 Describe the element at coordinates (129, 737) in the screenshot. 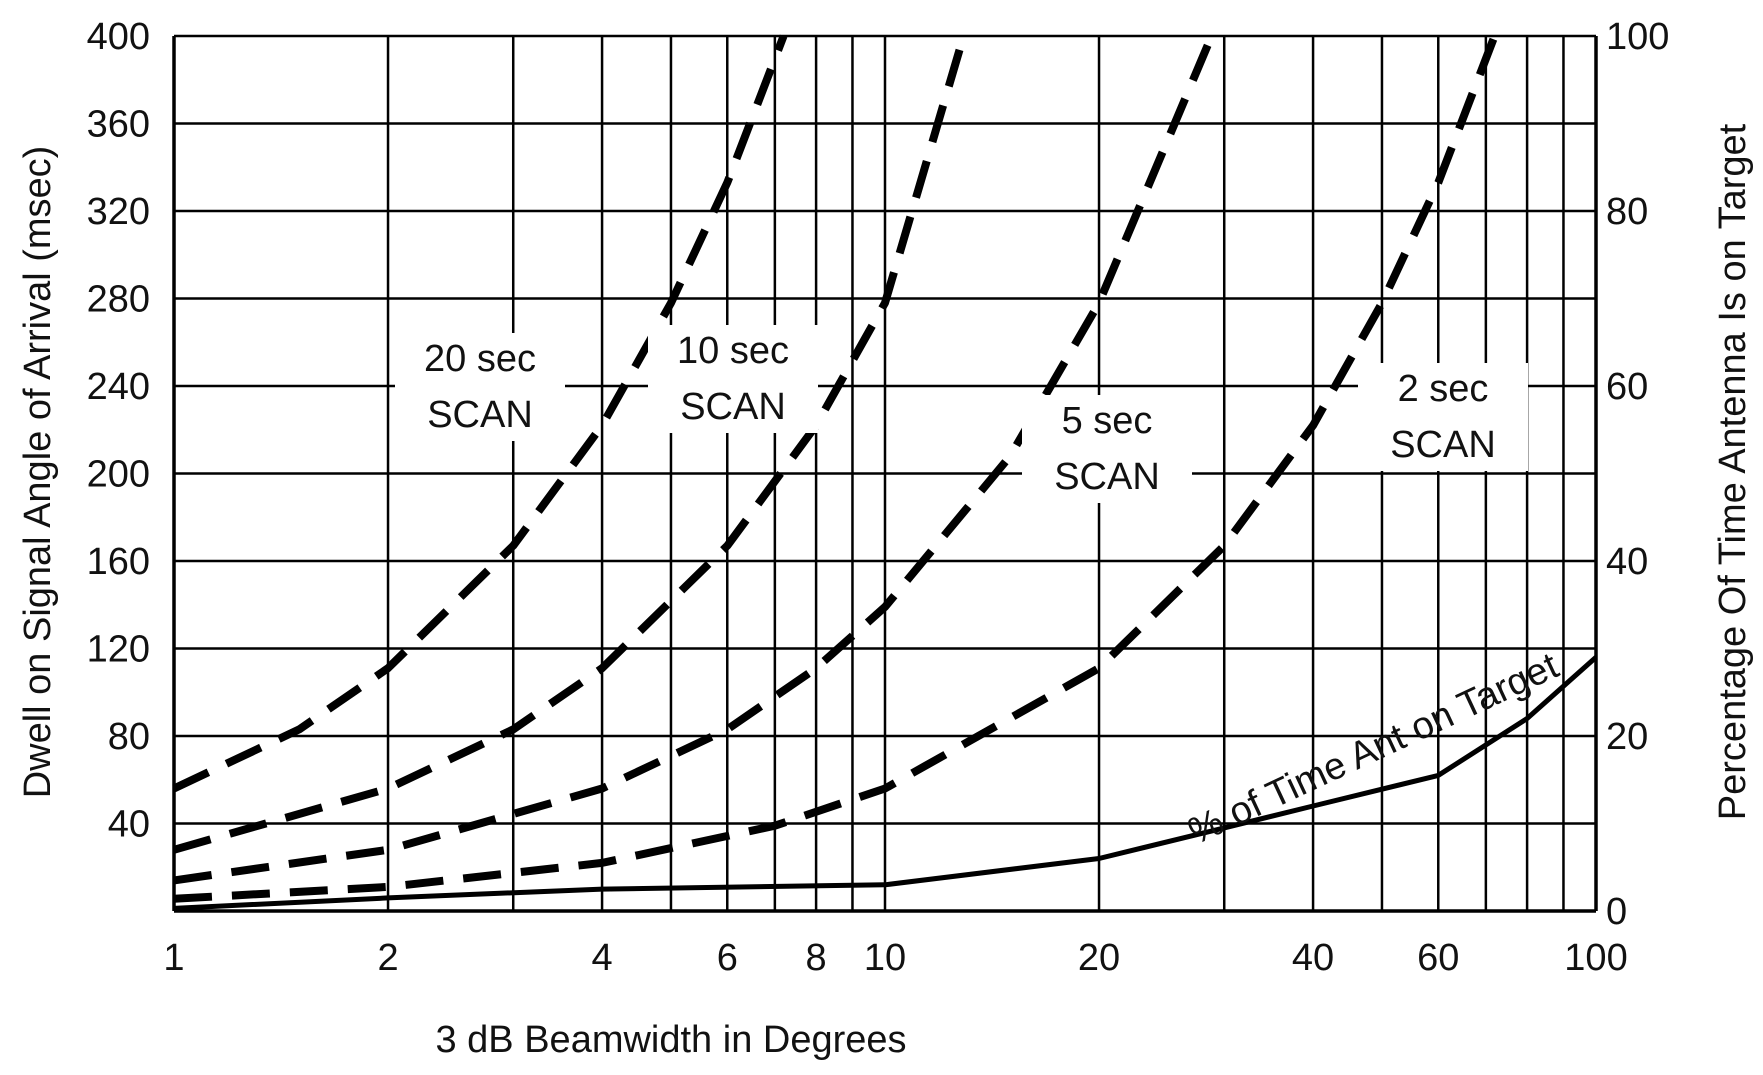

I see `y-tick-label: 80` at that location.